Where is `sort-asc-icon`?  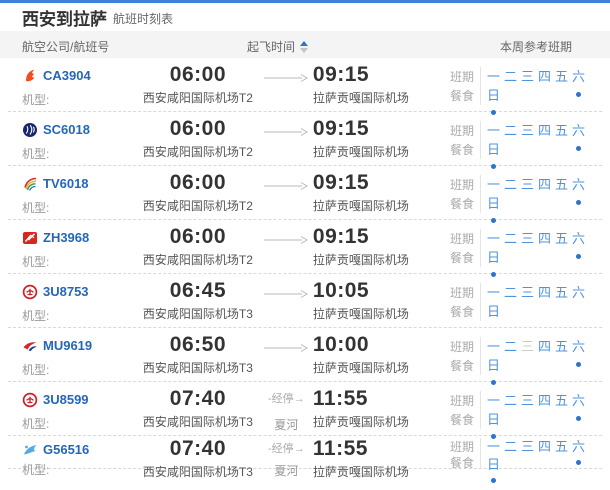
sort-asc-icon is located at coordinates (304, 43).